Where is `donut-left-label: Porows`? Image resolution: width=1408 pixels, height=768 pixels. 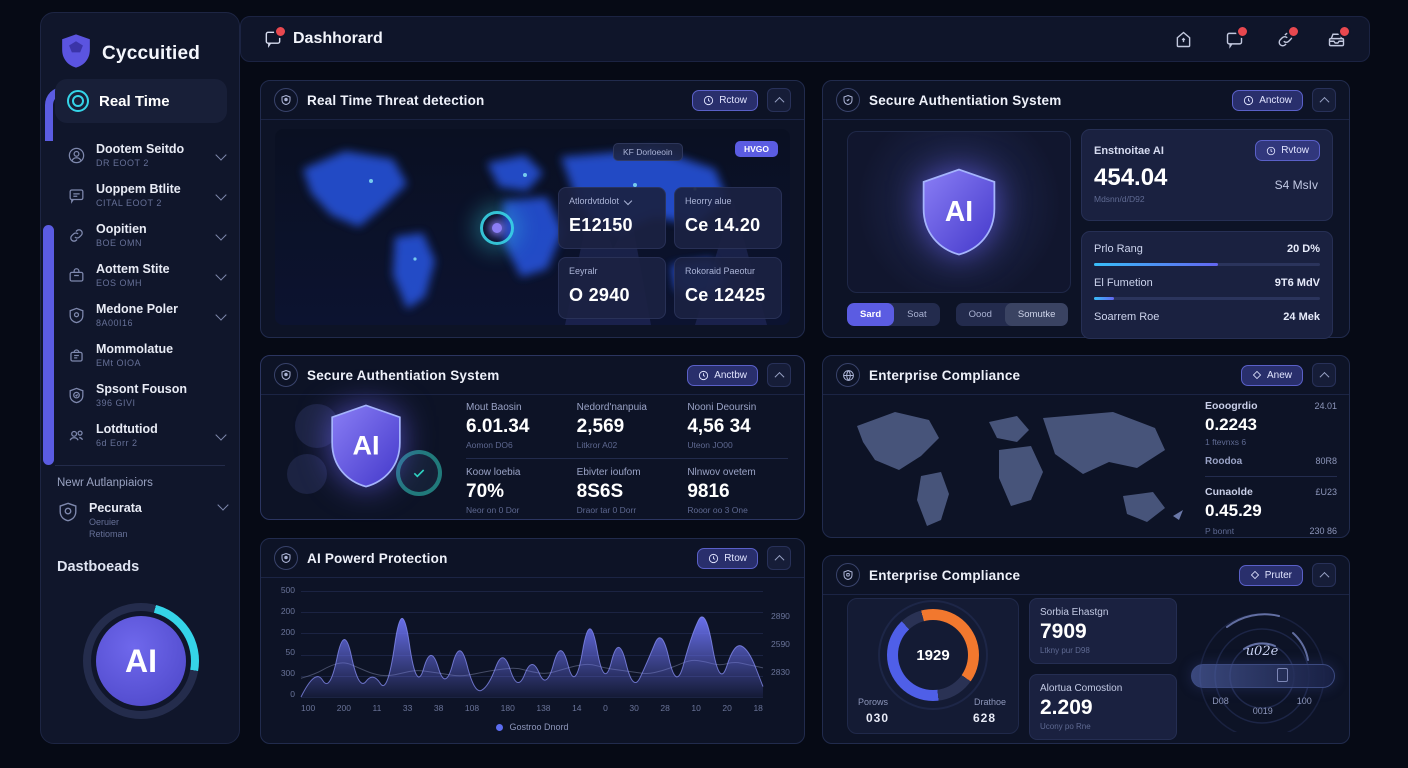
donut-left-label: Porows is located at coordinates (873, 702).